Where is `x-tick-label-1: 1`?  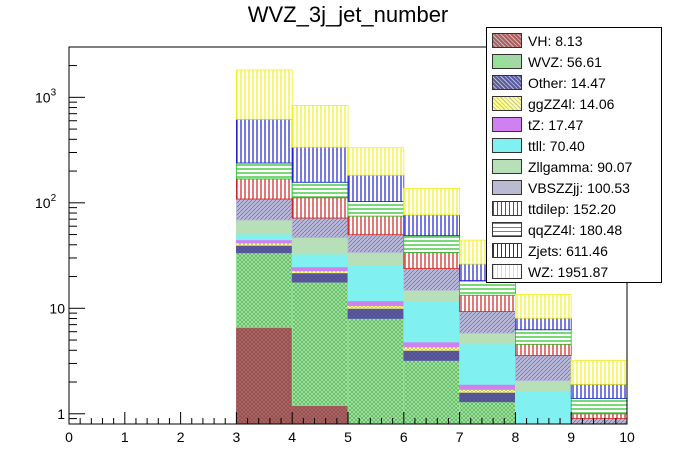 x-tick-label-1: 1 is located at coordinates (125, 437).